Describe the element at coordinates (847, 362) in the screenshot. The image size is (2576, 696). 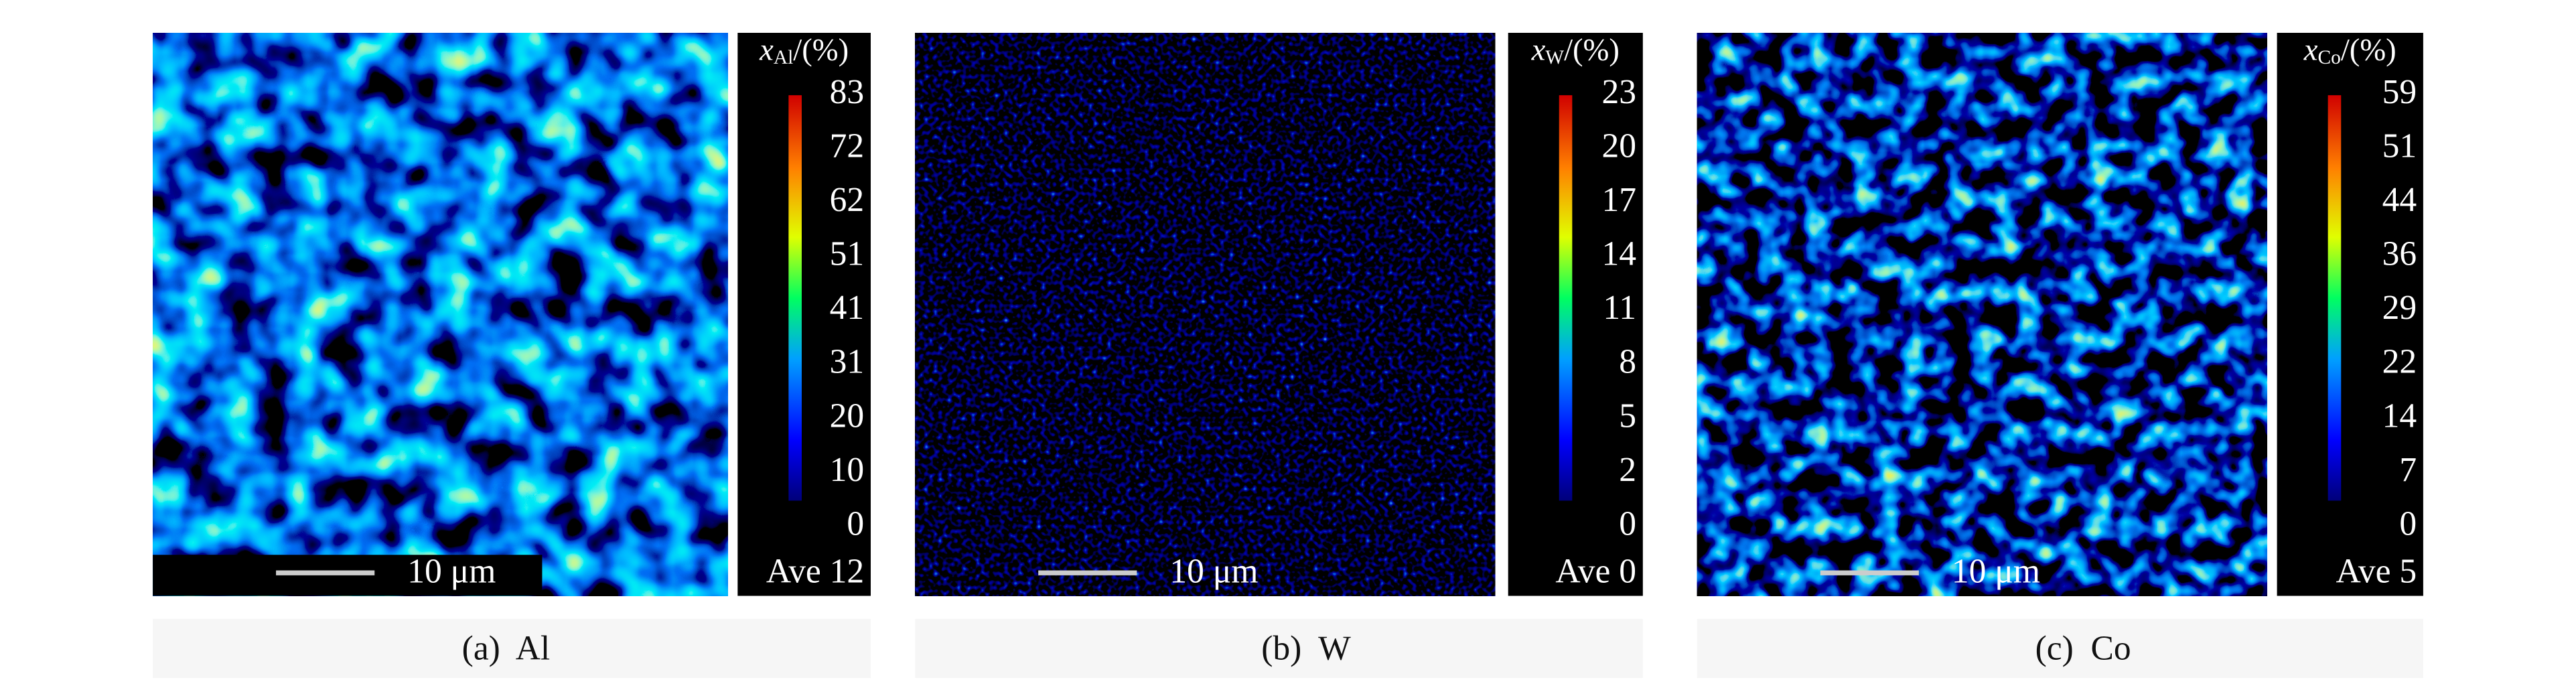
I see `colorbar-tick-label: 31` at that location.